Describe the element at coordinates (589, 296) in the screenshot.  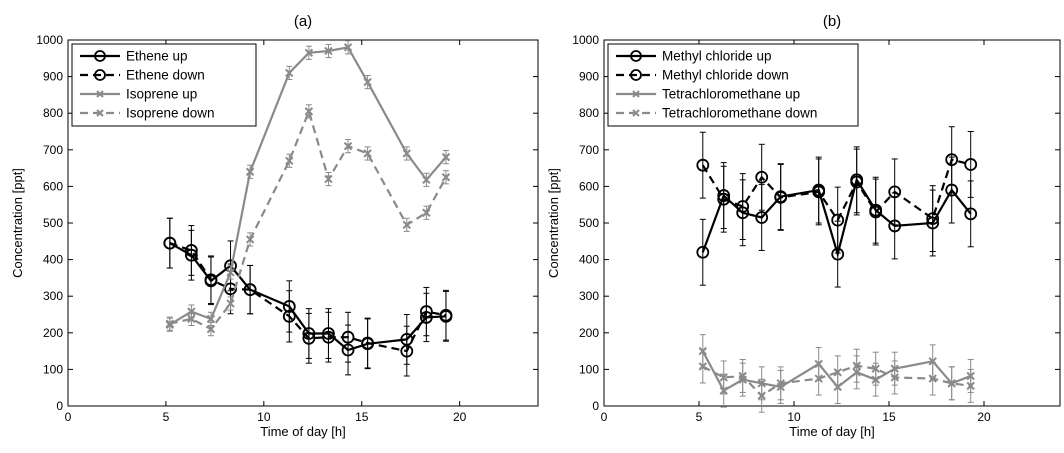
I see `y-tick-label: 300` at that location.